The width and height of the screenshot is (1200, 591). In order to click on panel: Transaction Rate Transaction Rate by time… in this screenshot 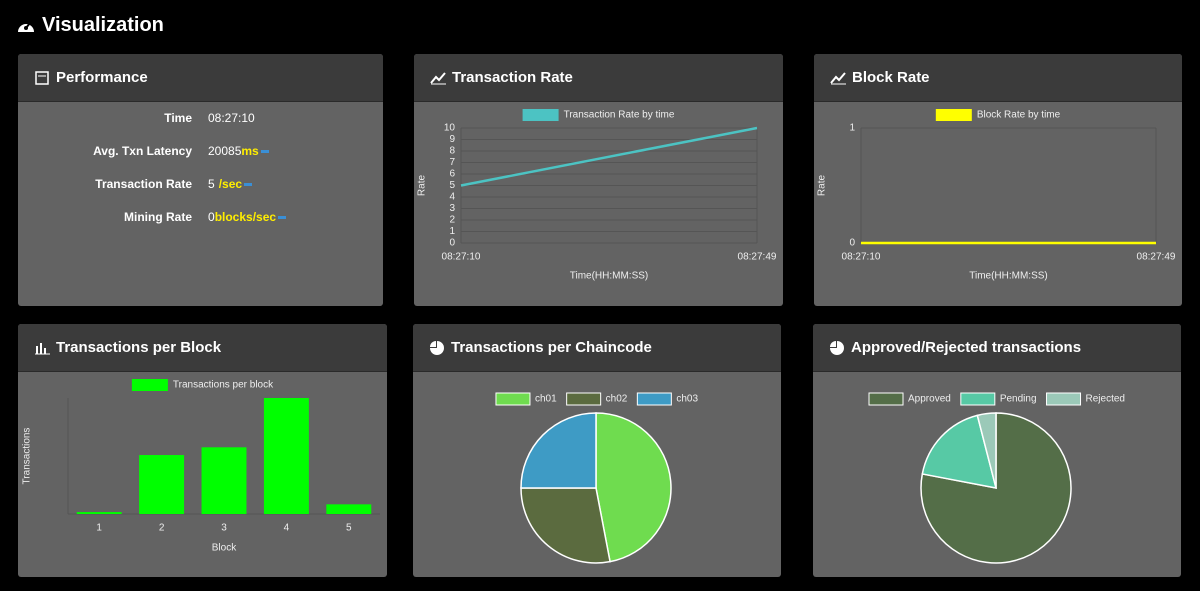, I will do `click(598, 180)`.